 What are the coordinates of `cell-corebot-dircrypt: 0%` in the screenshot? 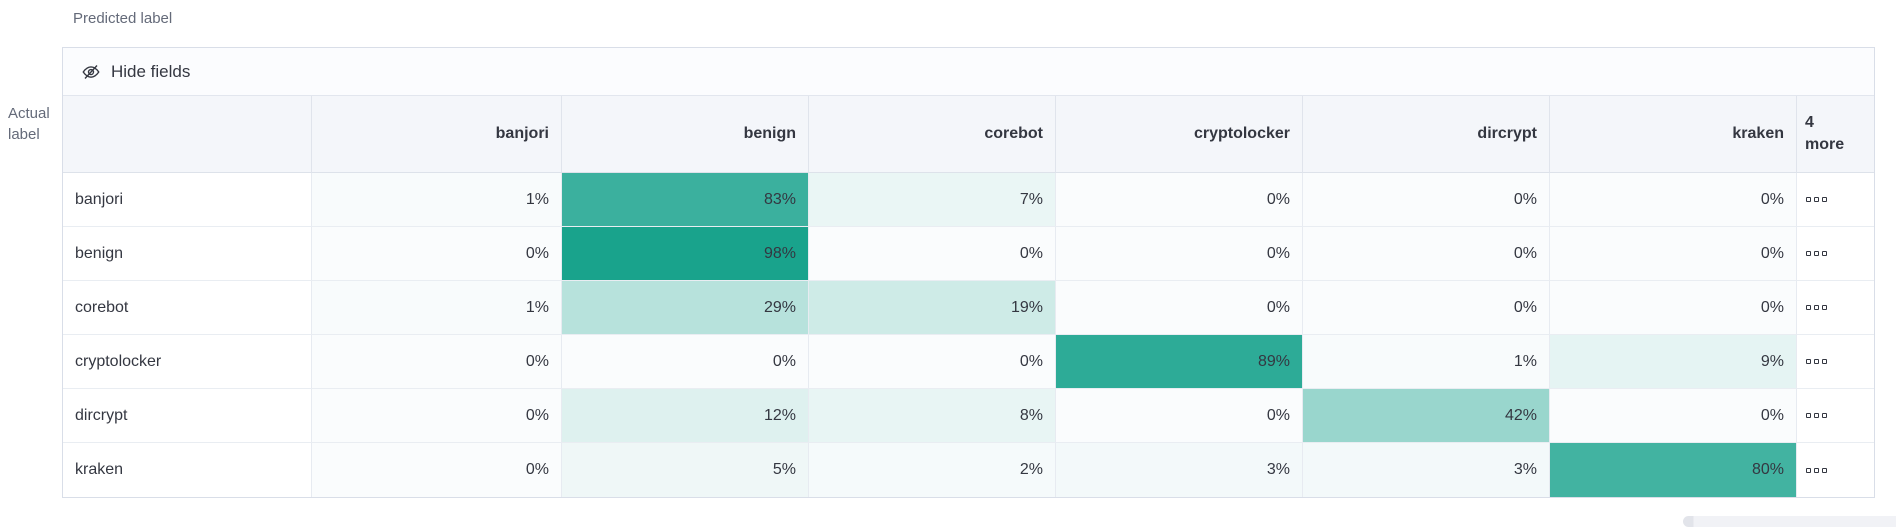 It's located at (1426, 308).